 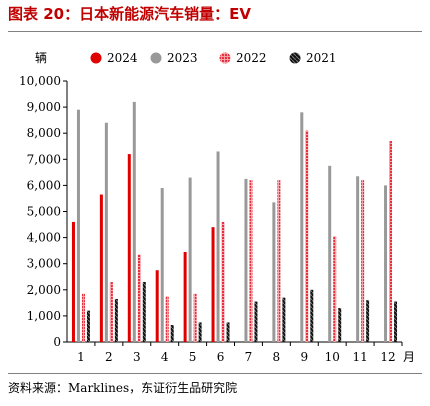 I want to click on y-tick-label: 2,000, so click(x=44, y=290).